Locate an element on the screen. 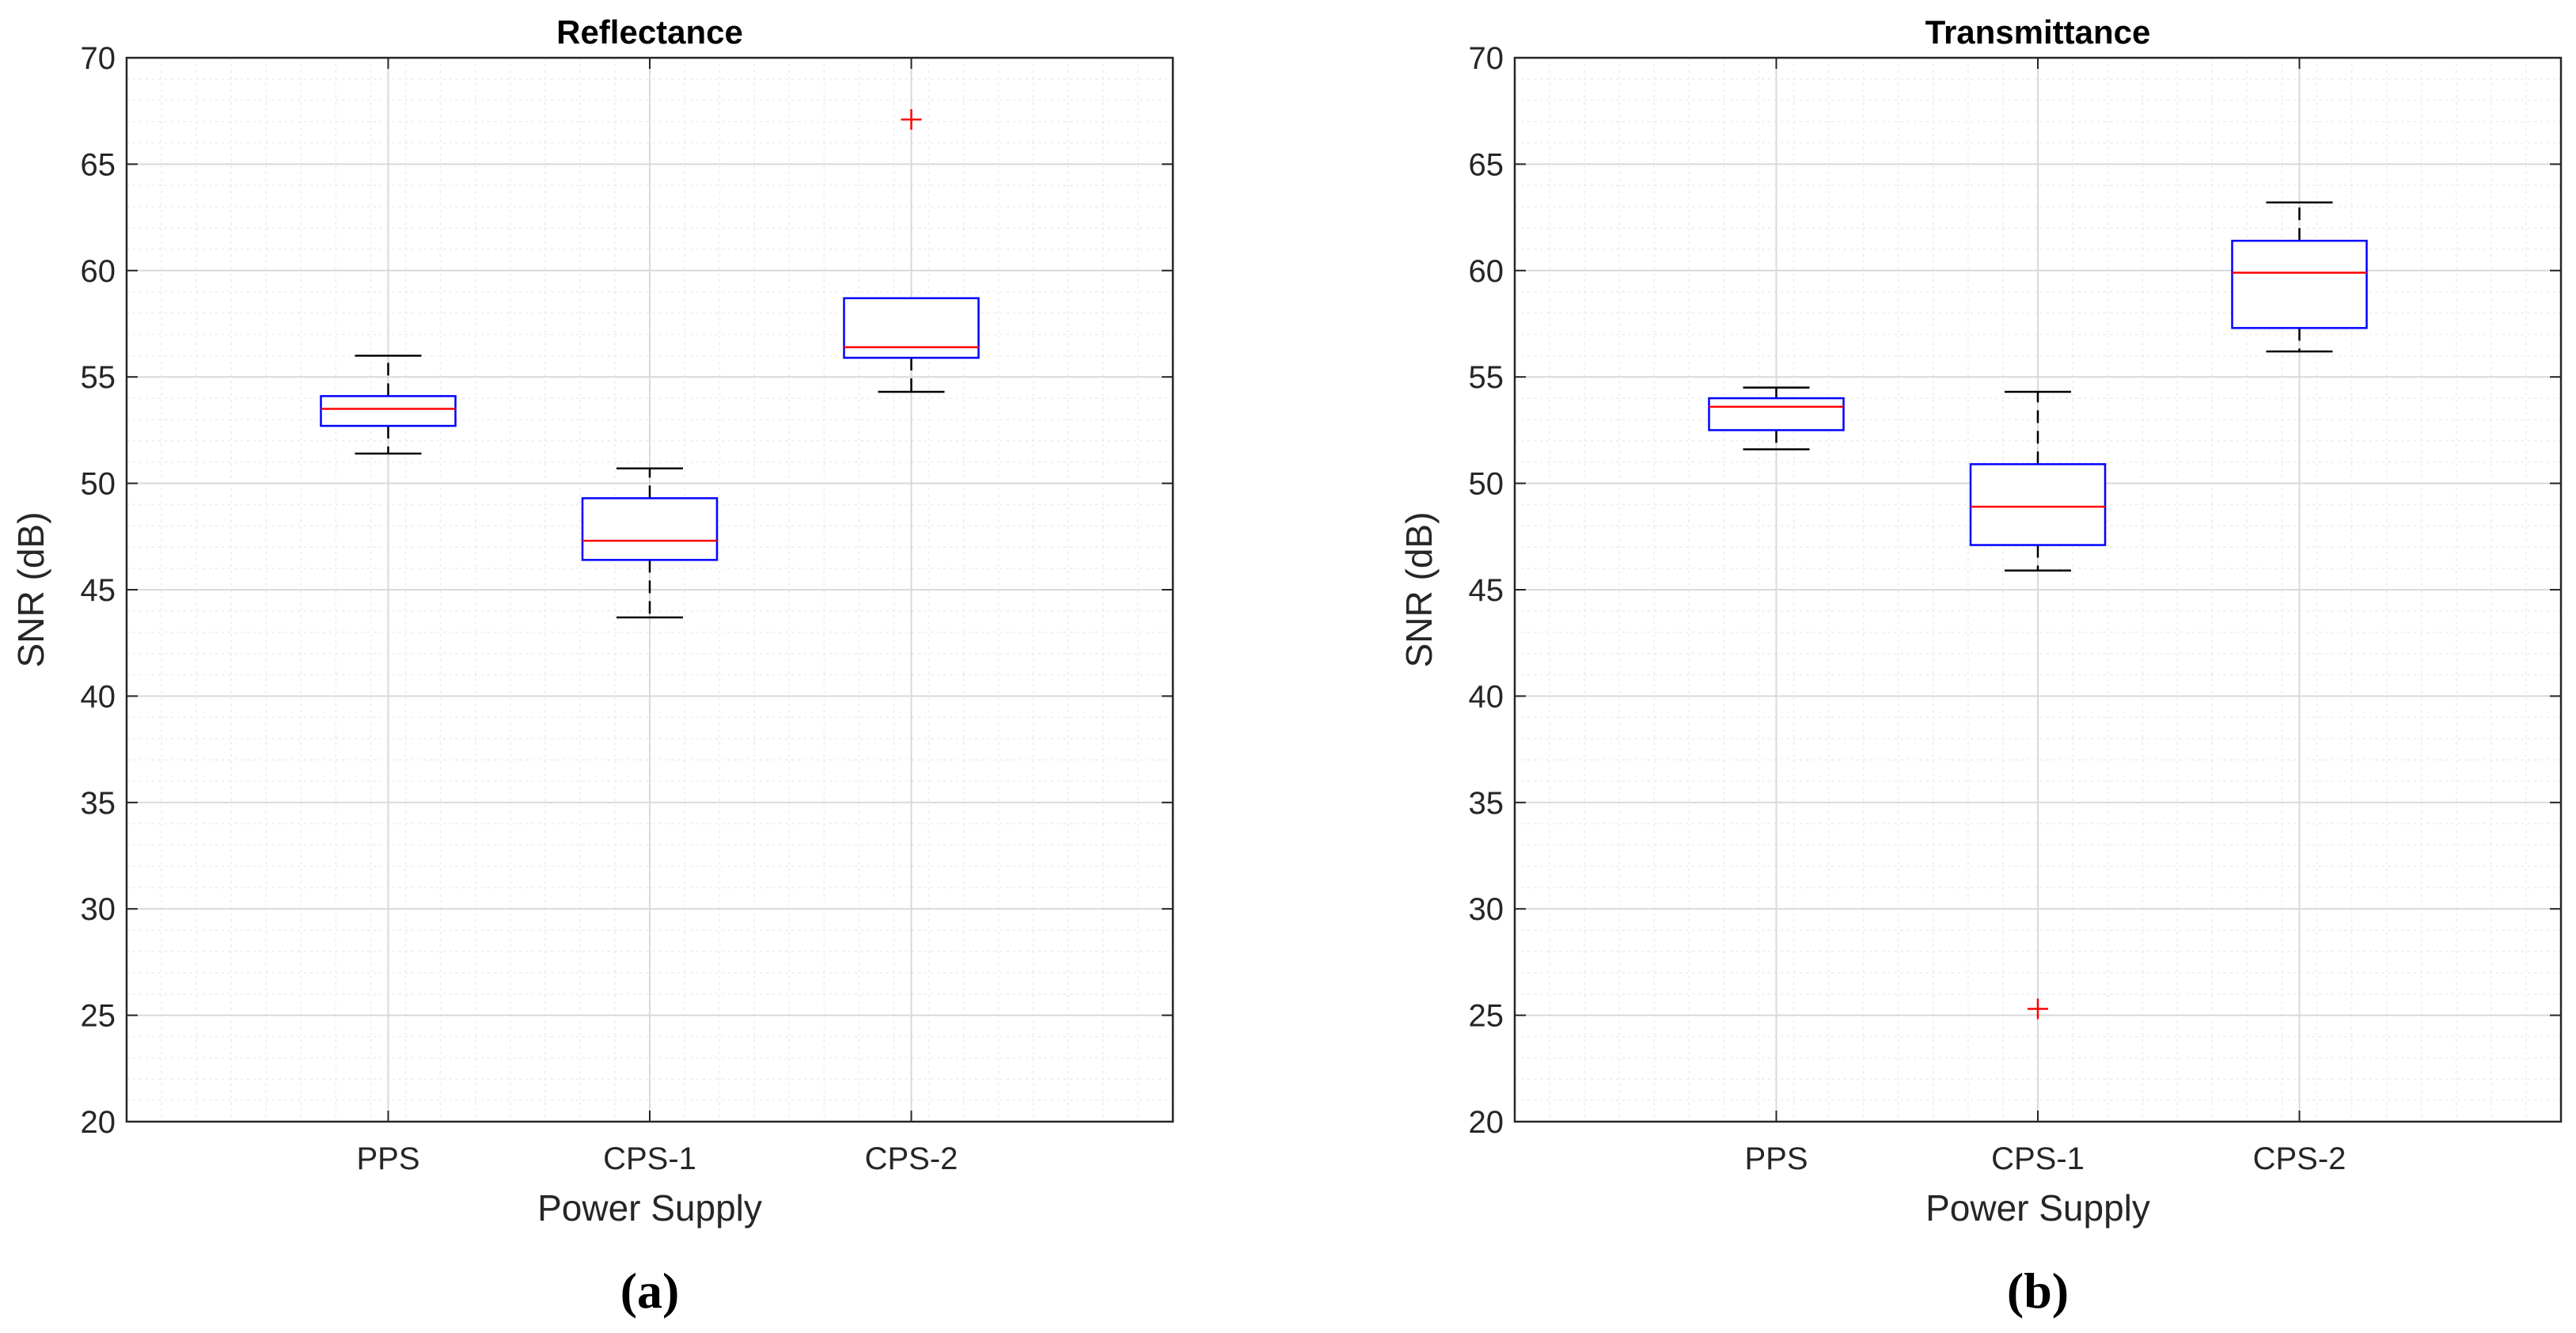 This screenshot has height=1333, width=2576. panel-label: (b) is located at coordinates (2038, 1291).